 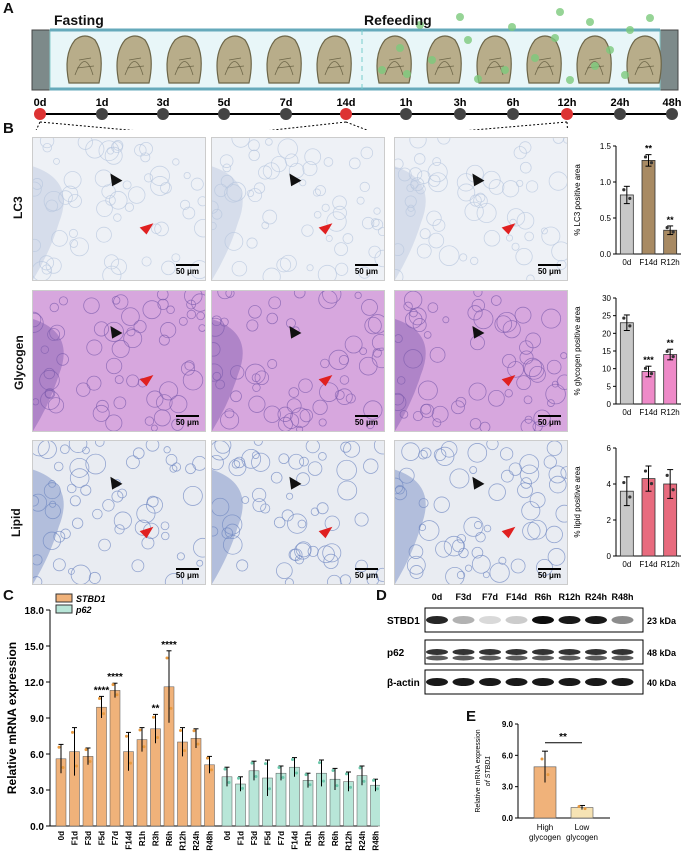 I want to click on lane-label: R12h, so click(x=569, y=597).